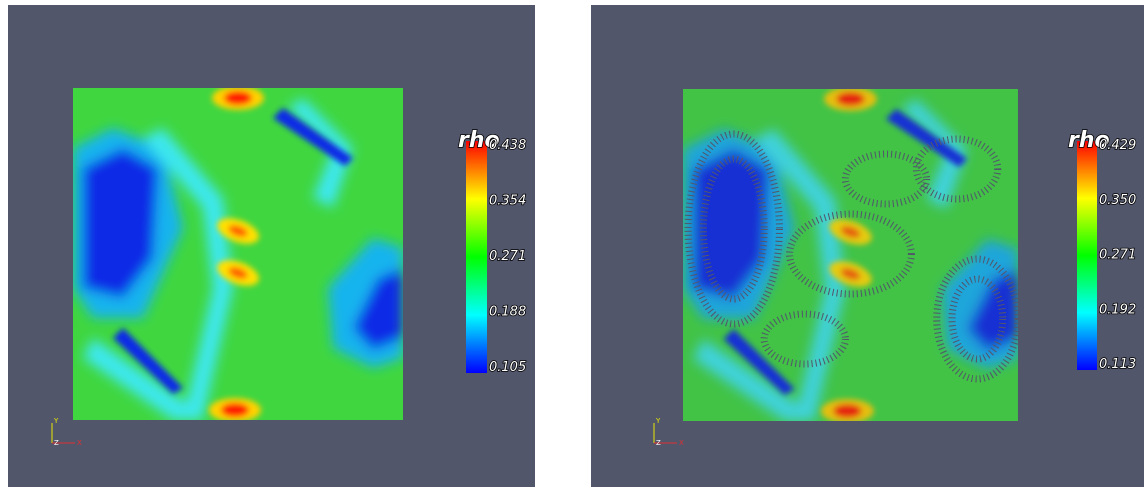 The image size is (1144, 491). What do you see at coordinates (507, 145) in the screenshot?
I see `color-bar-label: 0.438` at bounding box center [507, 145].